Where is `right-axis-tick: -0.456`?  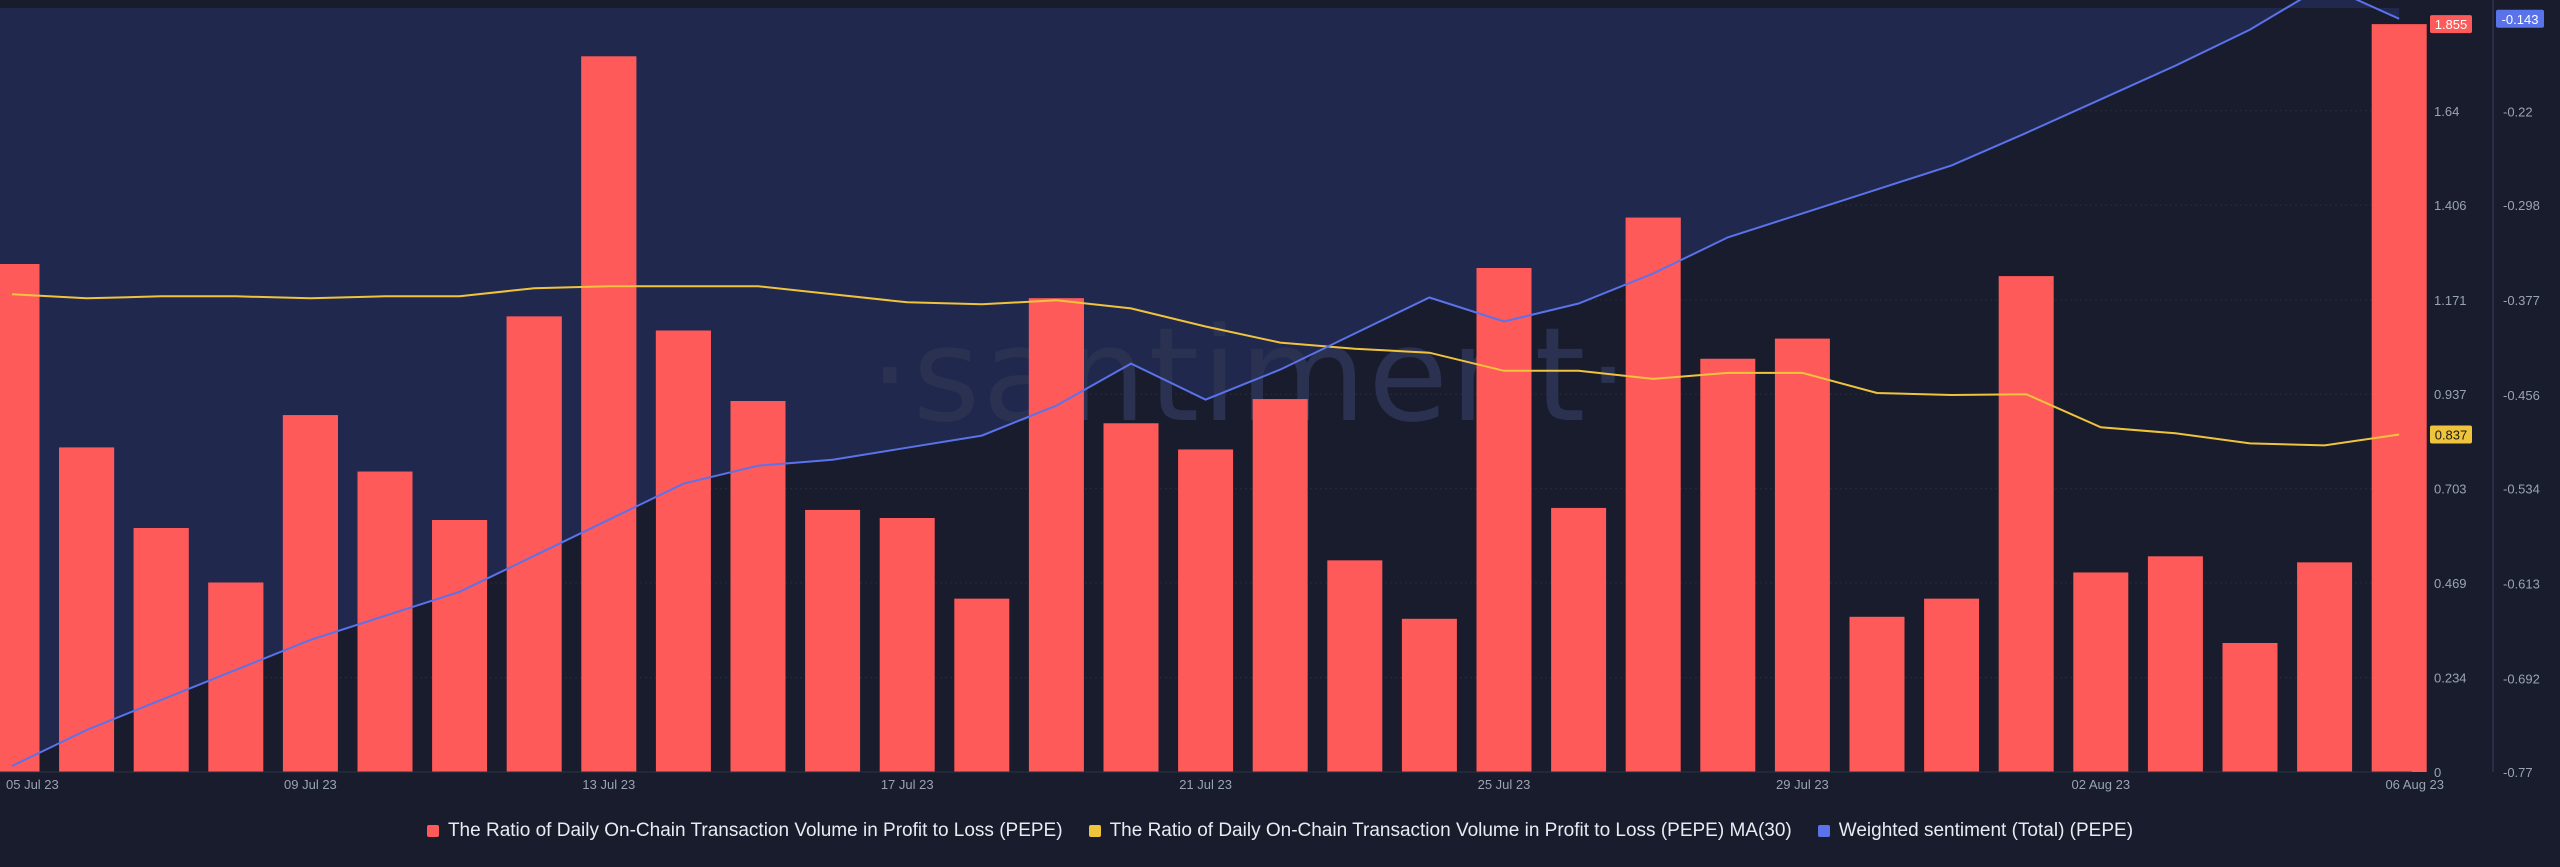
right-axis-tick: -0.456 is located at coordinates (2521, 395).